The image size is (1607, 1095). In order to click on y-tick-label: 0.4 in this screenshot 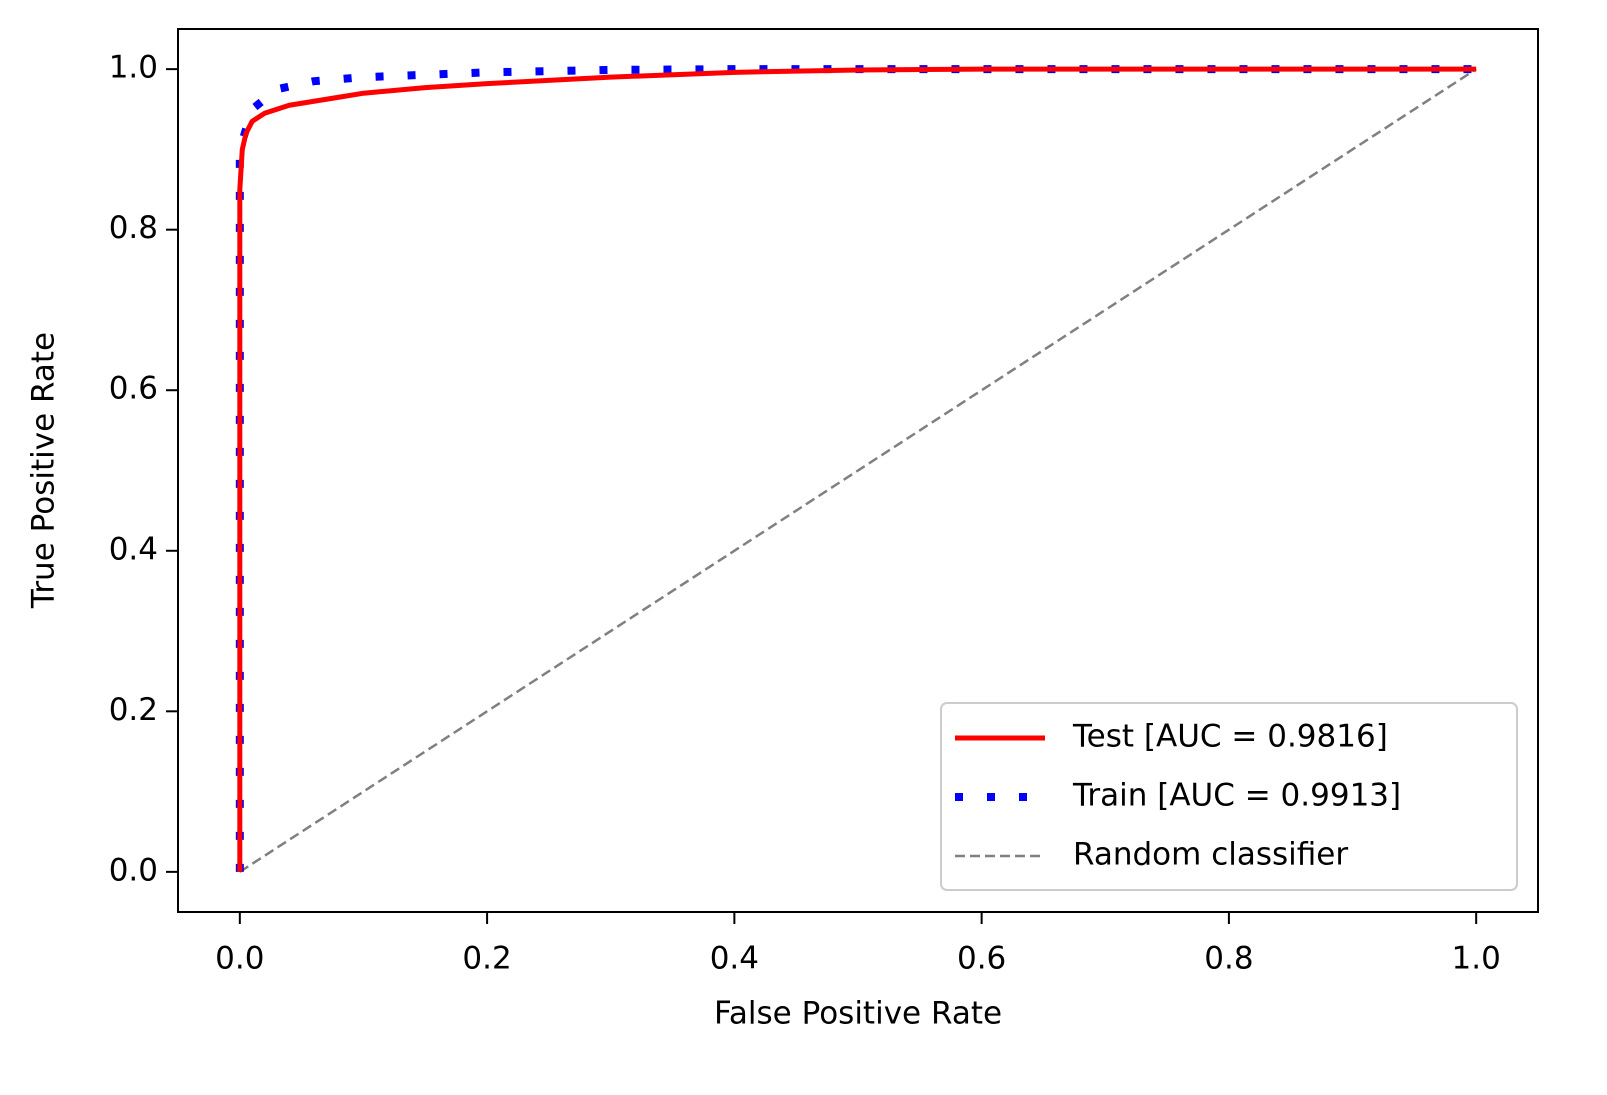, I will do `click(133, 549)`.